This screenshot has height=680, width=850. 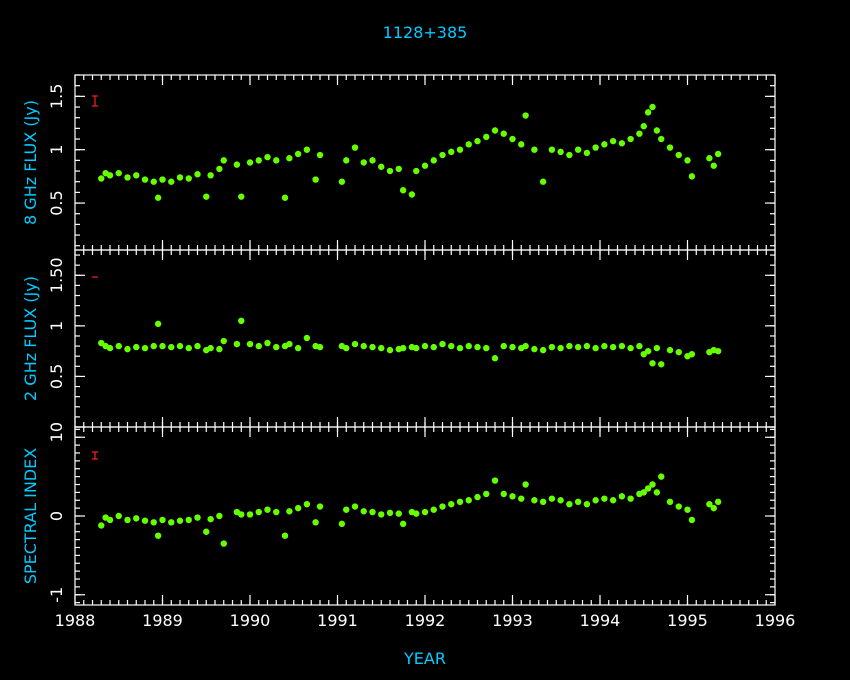 I want to click on x-tick-label: 1990, so click(x=250, y=620).